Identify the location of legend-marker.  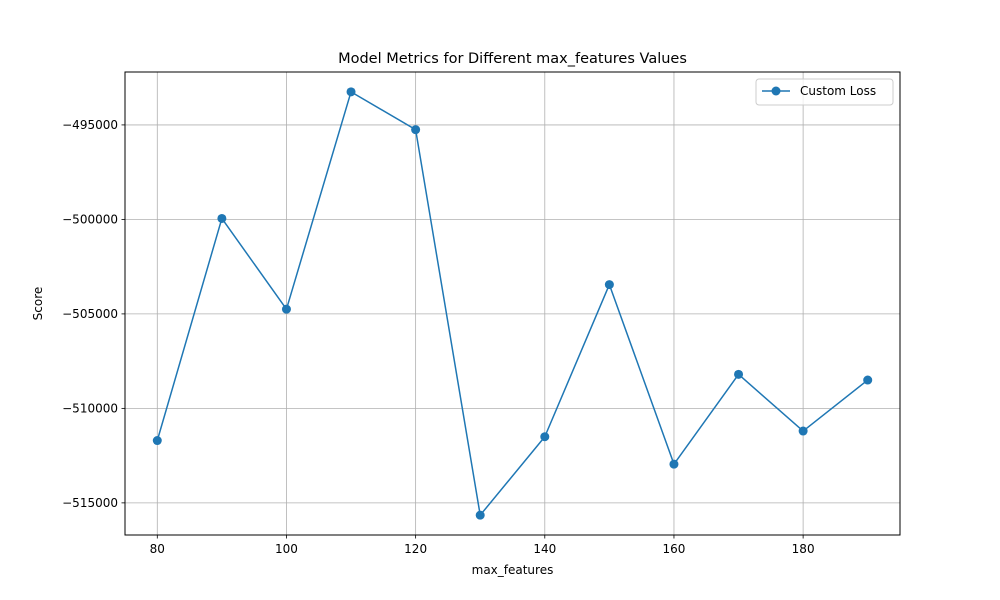
(776, 91).